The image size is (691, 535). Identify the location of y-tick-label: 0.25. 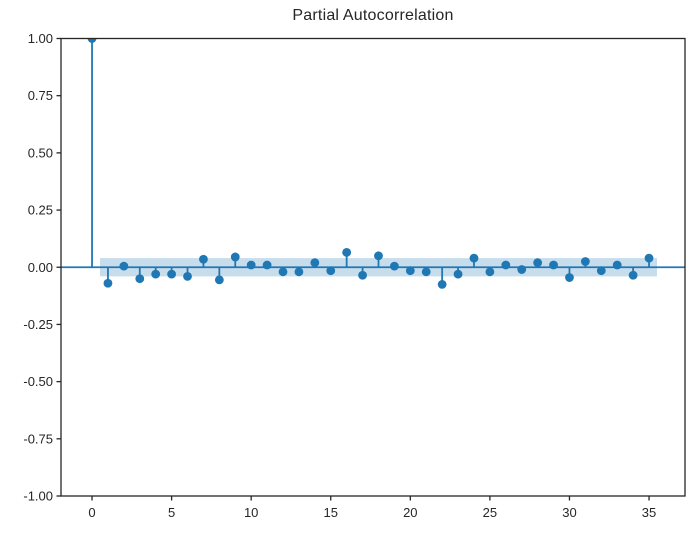
(40, 210).